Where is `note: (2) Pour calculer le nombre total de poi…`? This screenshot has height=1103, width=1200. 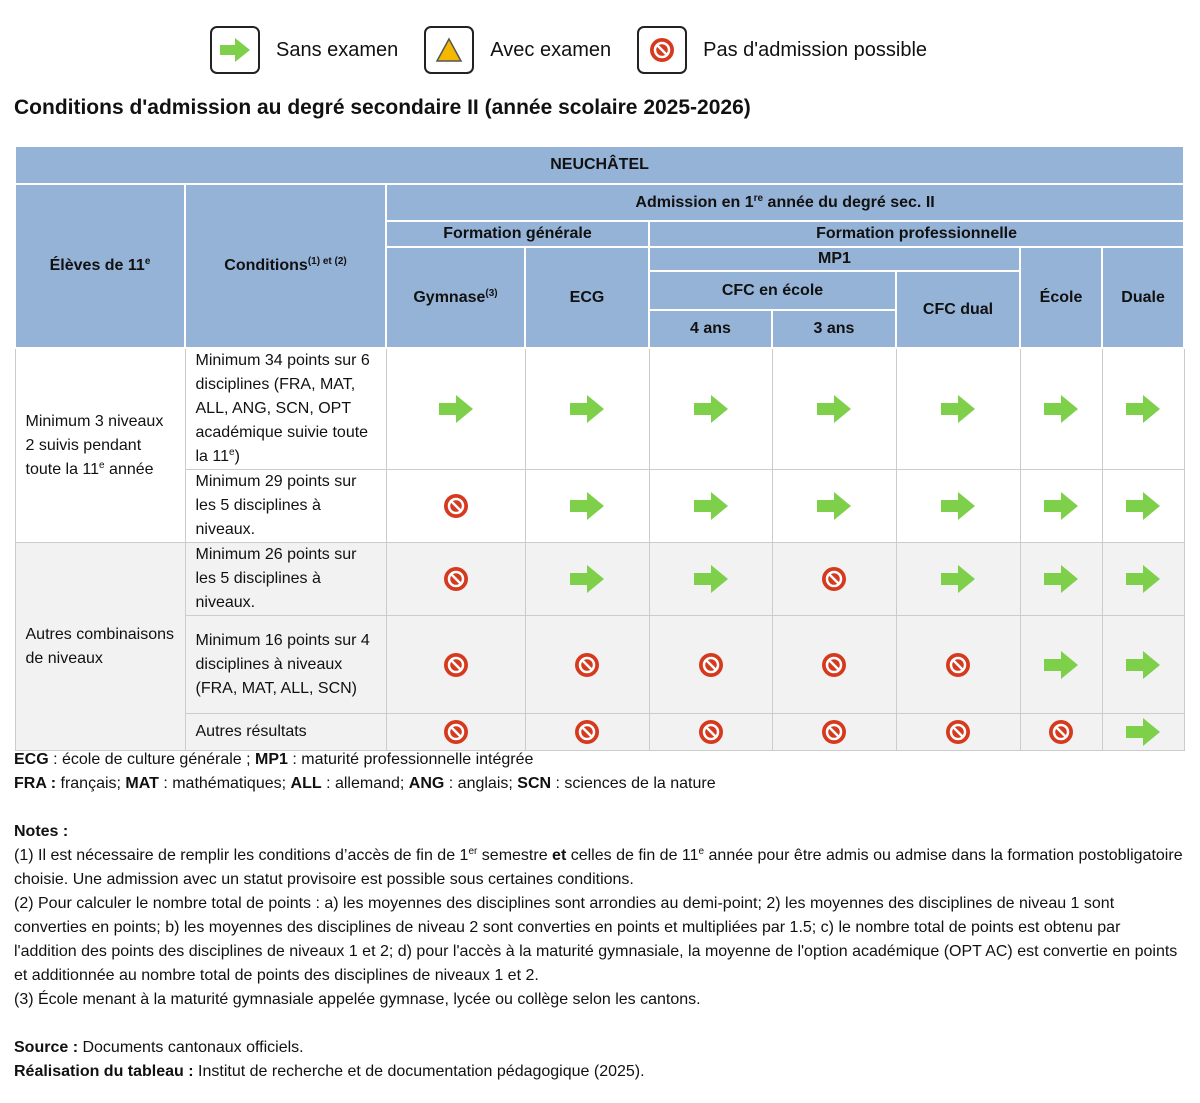 note: (2) Pour calculer le nombre total de poi… is located at coordinates (596, 939).